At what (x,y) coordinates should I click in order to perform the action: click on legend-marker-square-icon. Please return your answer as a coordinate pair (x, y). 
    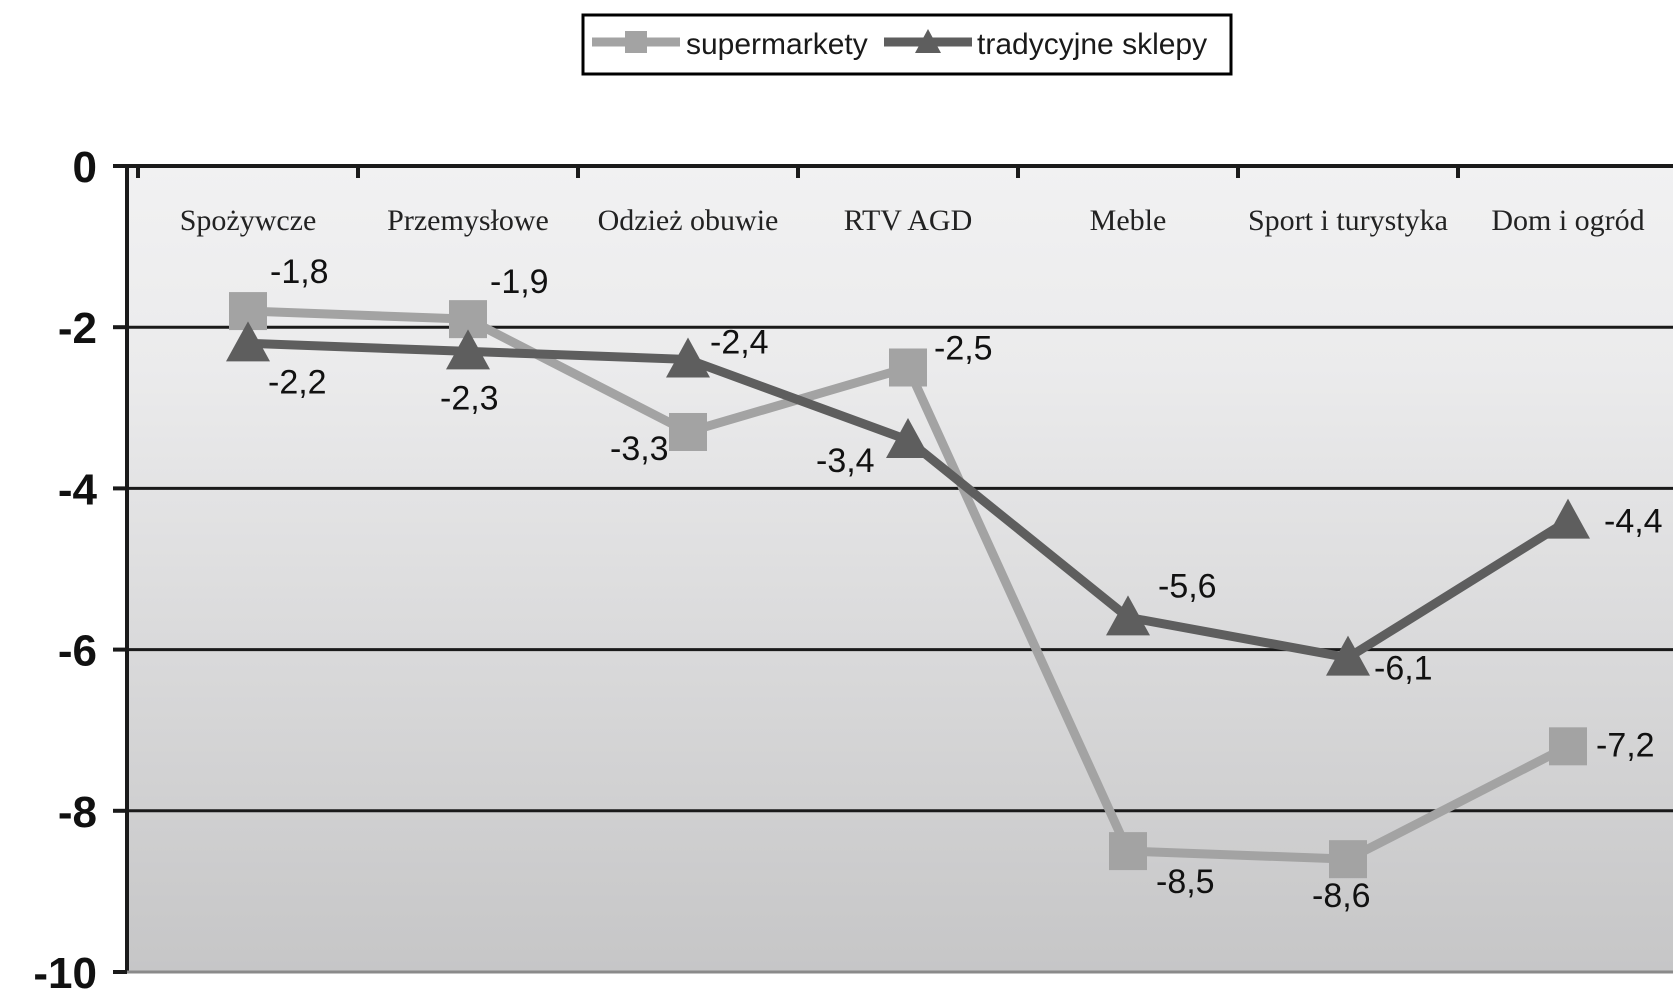
    Looking at the image, I should click on (636, 42).